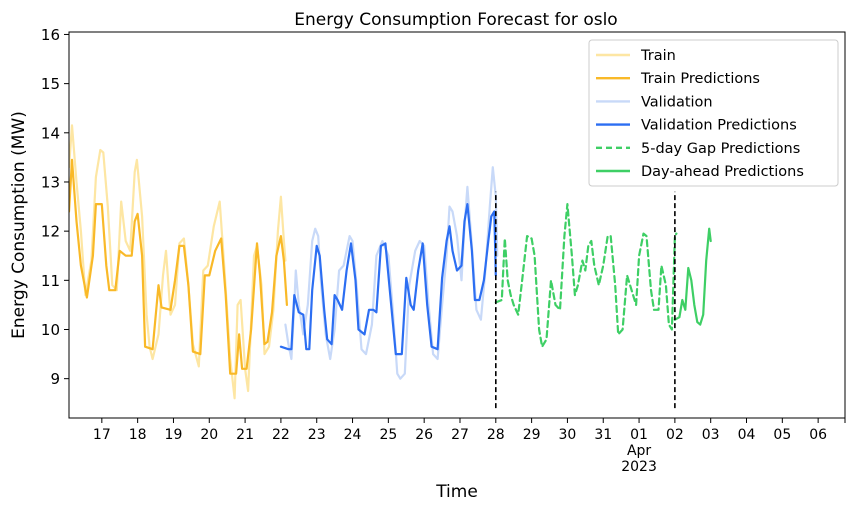 The height and width of the screenshot is (512, 854). I want to click on y-tick-label: 11, so click(50, 281).